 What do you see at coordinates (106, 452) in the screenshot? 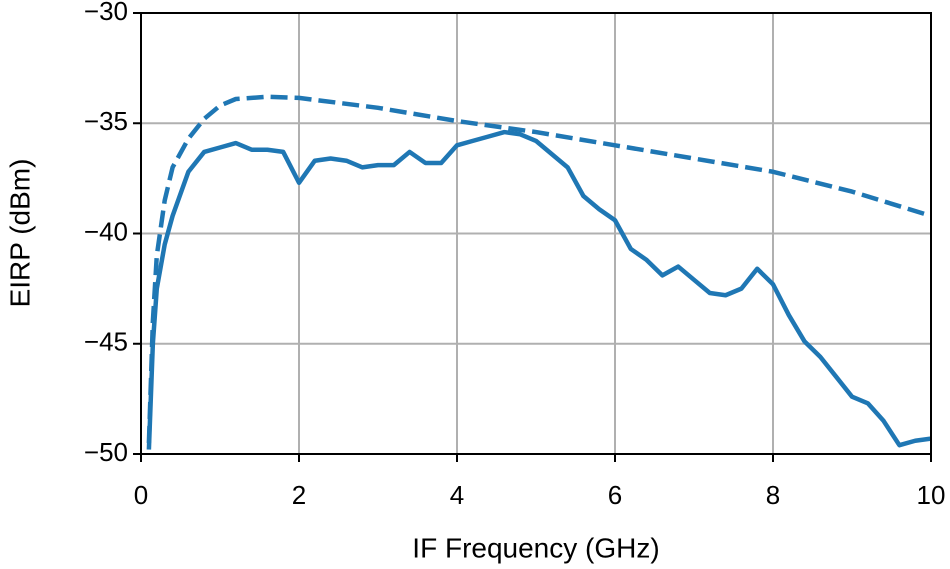
I see `y-tick-label: −50` at bounding box center [106, 452].